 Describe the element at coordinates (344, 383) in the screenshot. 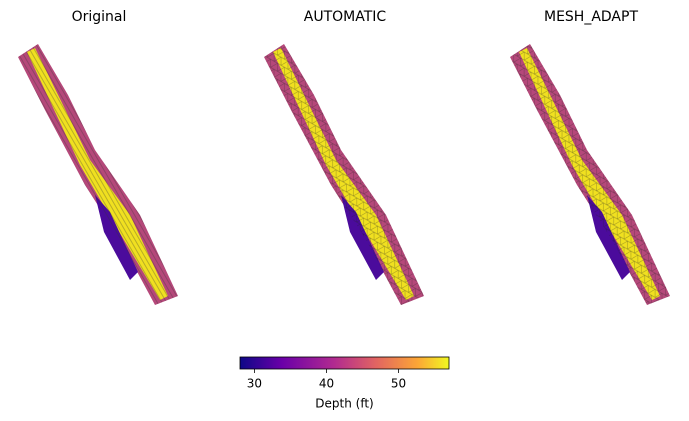

I see `colorbar: 30 40 50 Depth (ft)` at that location.